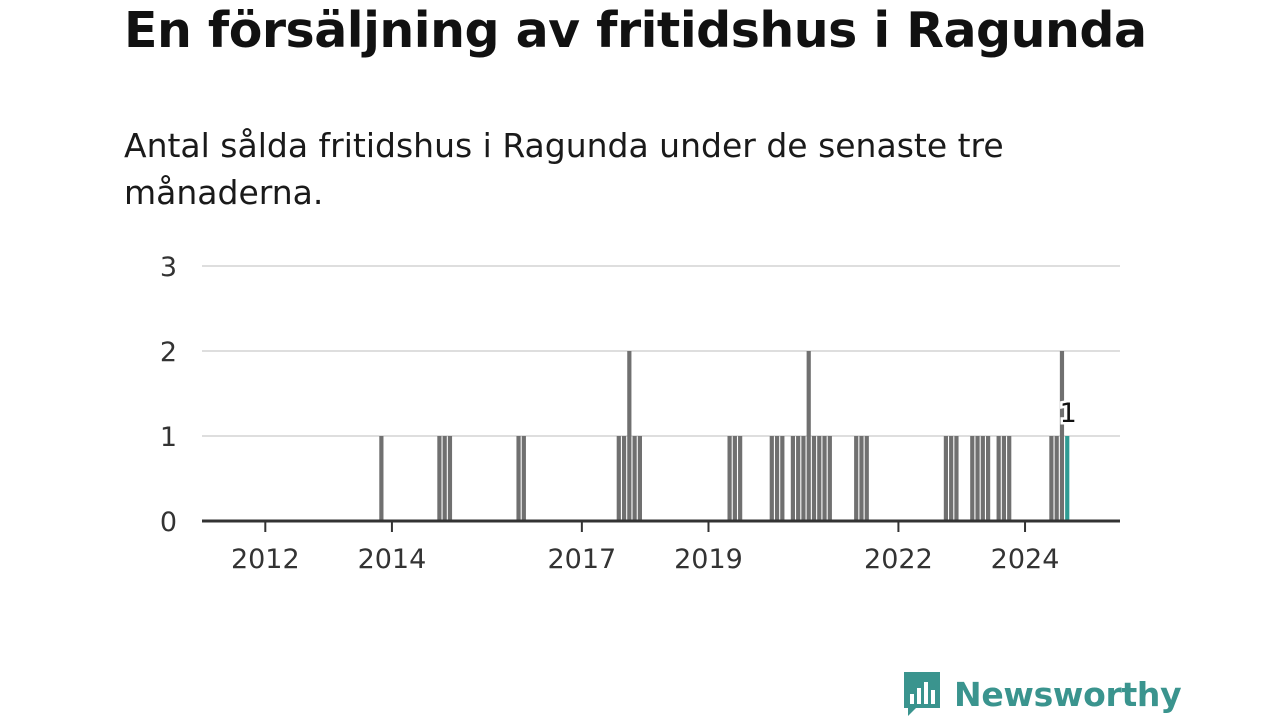 The image size is (1280, 720). Describe the element at coordinates (168, 352) in the screenshot. I see `y-tick-label: 2` at that location.